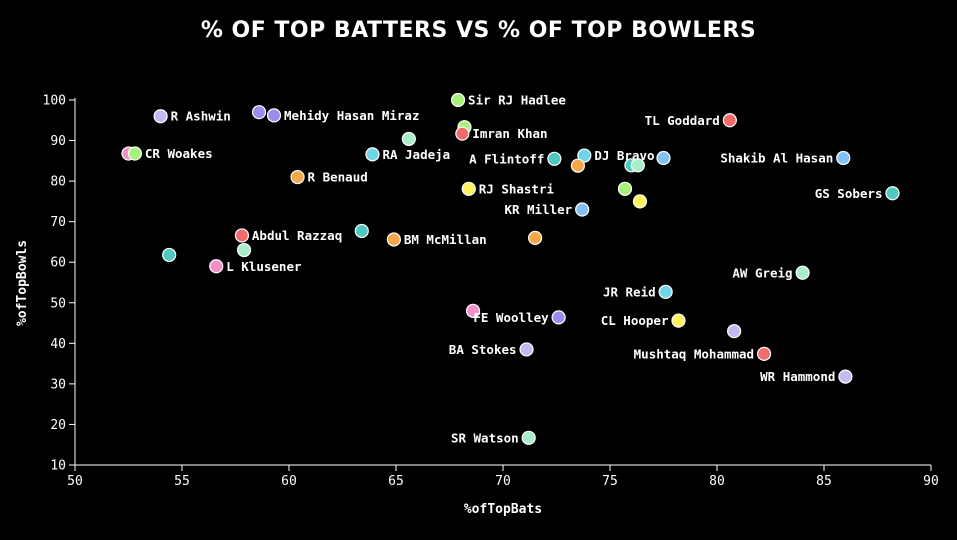  Describe the element at coordinates (58, 222) in the screenshot. I see `y-tick-label: 70` at that location.